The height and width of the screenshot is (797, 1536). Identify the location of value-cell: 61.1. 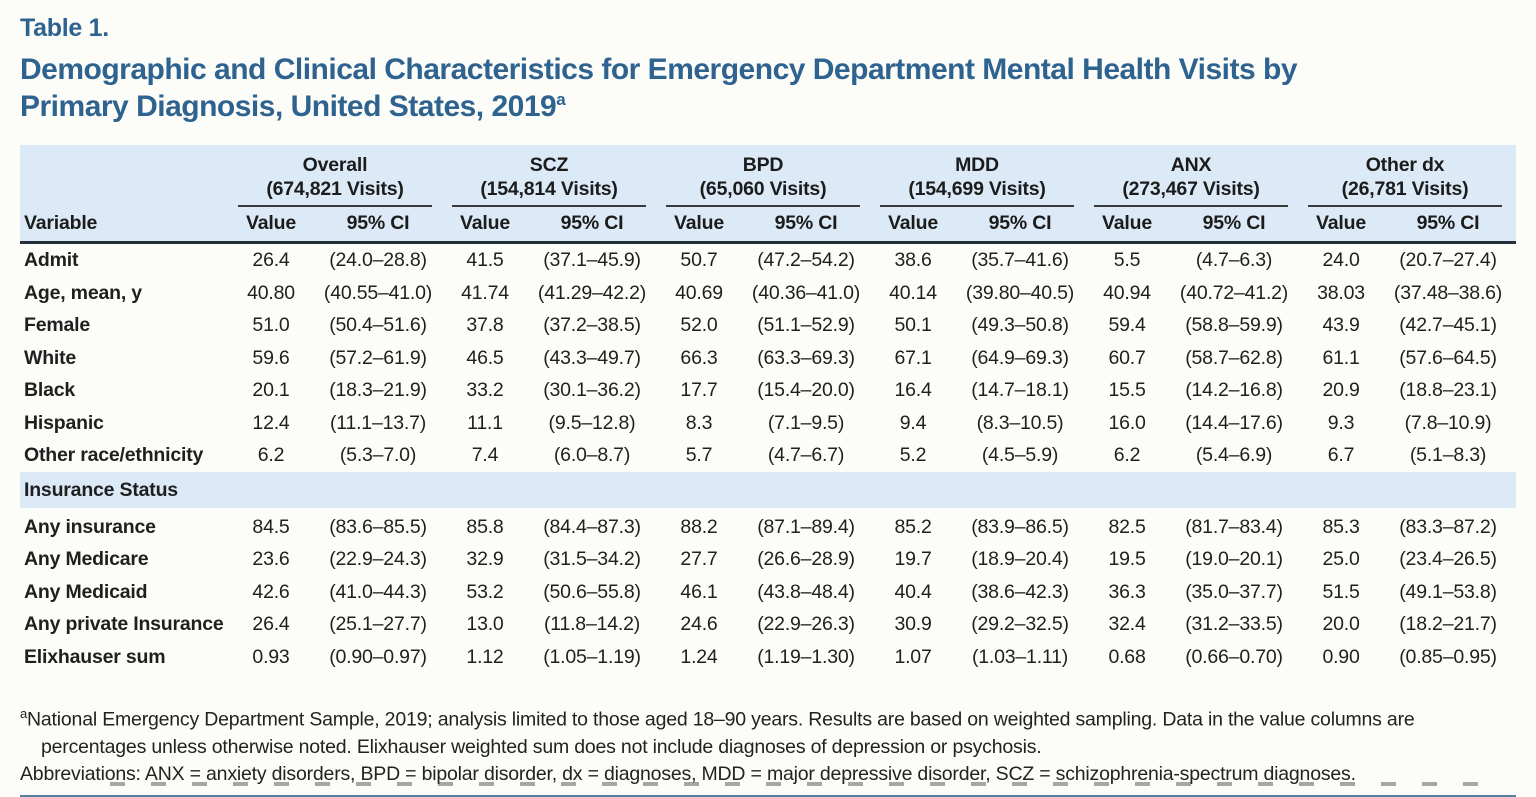
(1341, 357).